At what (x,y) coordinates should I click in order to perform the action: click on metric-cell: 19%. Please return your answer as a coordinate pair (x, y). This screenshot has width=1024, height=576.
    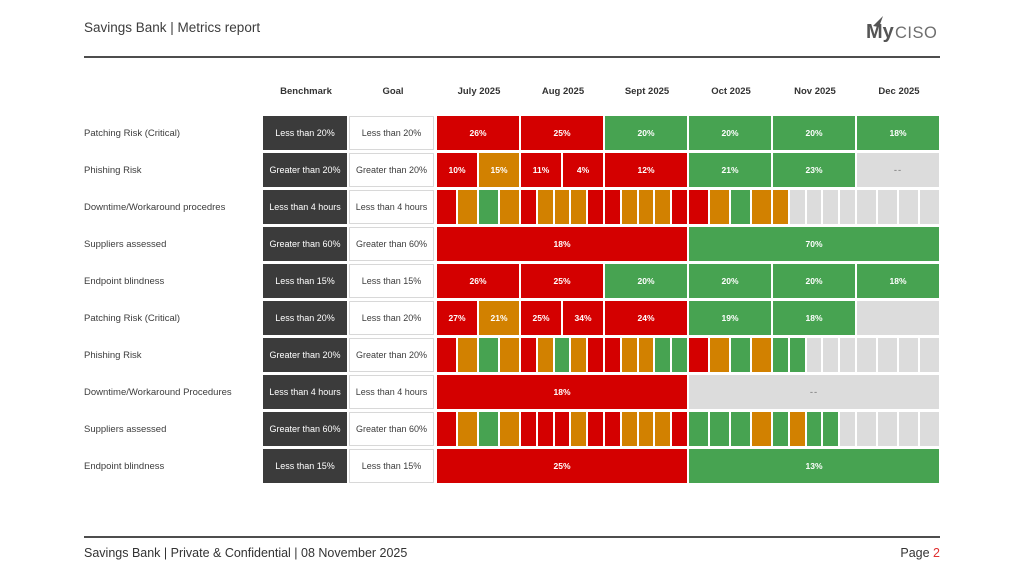
    Looking at the image, I should click on (730, 318).